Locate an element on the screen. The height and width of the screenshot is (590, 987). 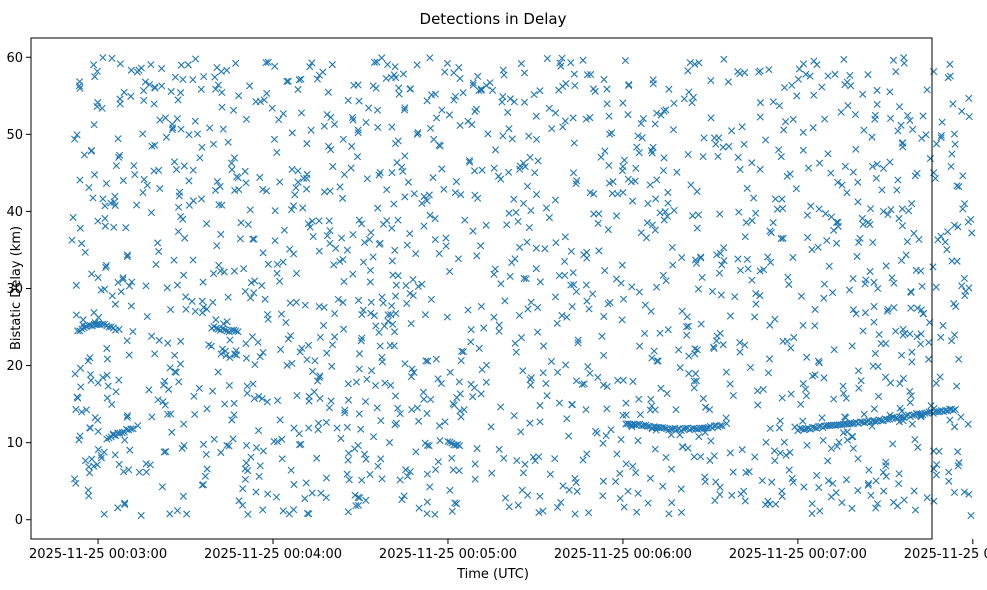
x-tick-label: 2025-11-25 00:08:00 is located at coordinates (945, 554).